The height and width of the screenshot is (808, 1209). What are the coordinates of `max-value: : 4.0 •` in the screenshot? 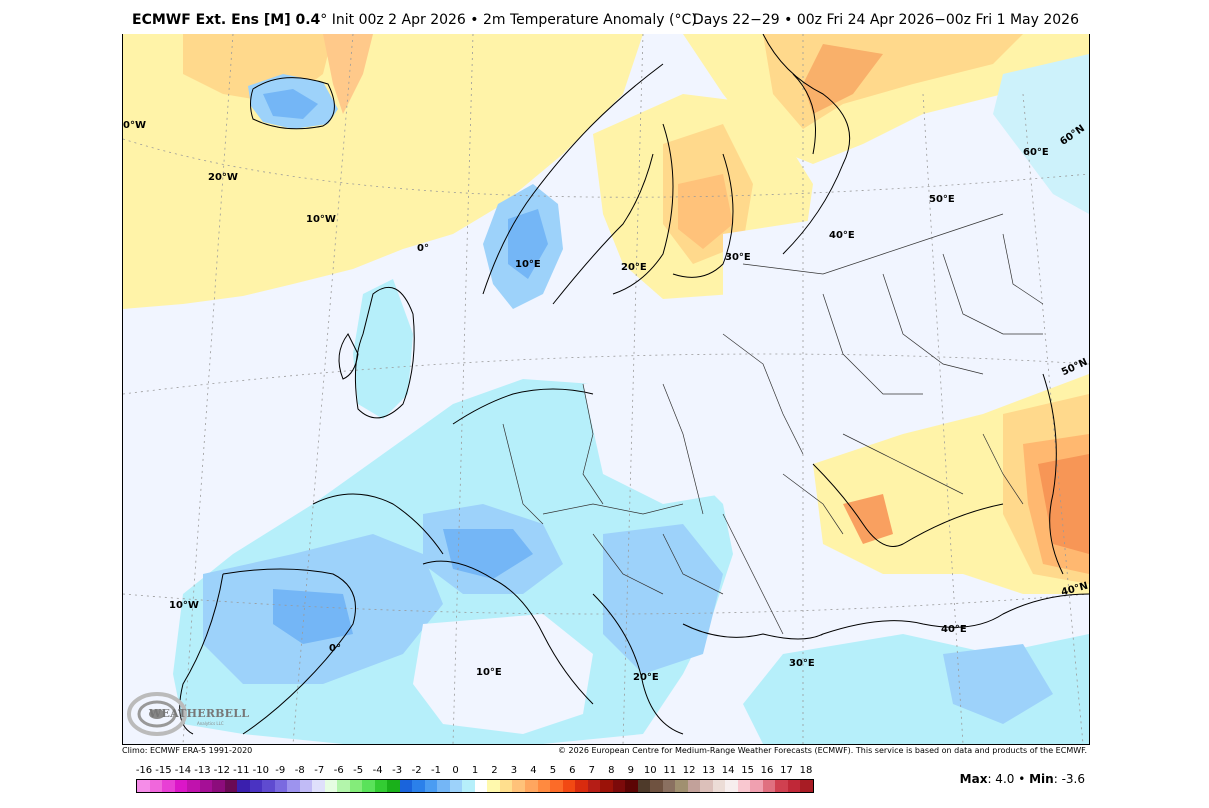 It's located at (1008, 779).